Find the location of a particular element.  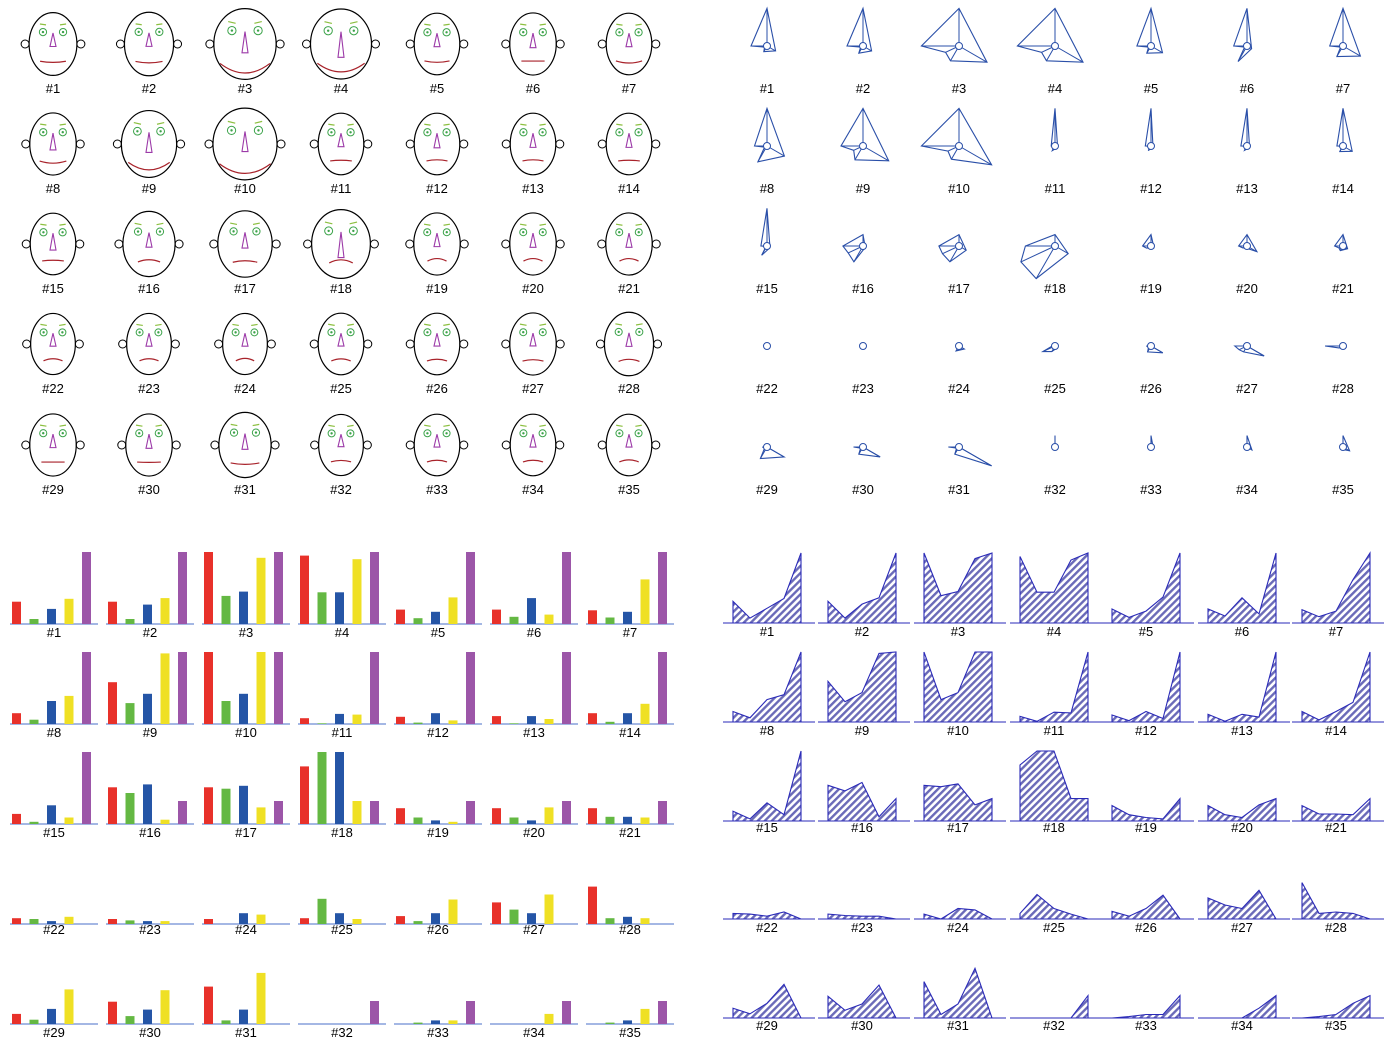

panel-label: #14 is located at coordinates (629, 188).